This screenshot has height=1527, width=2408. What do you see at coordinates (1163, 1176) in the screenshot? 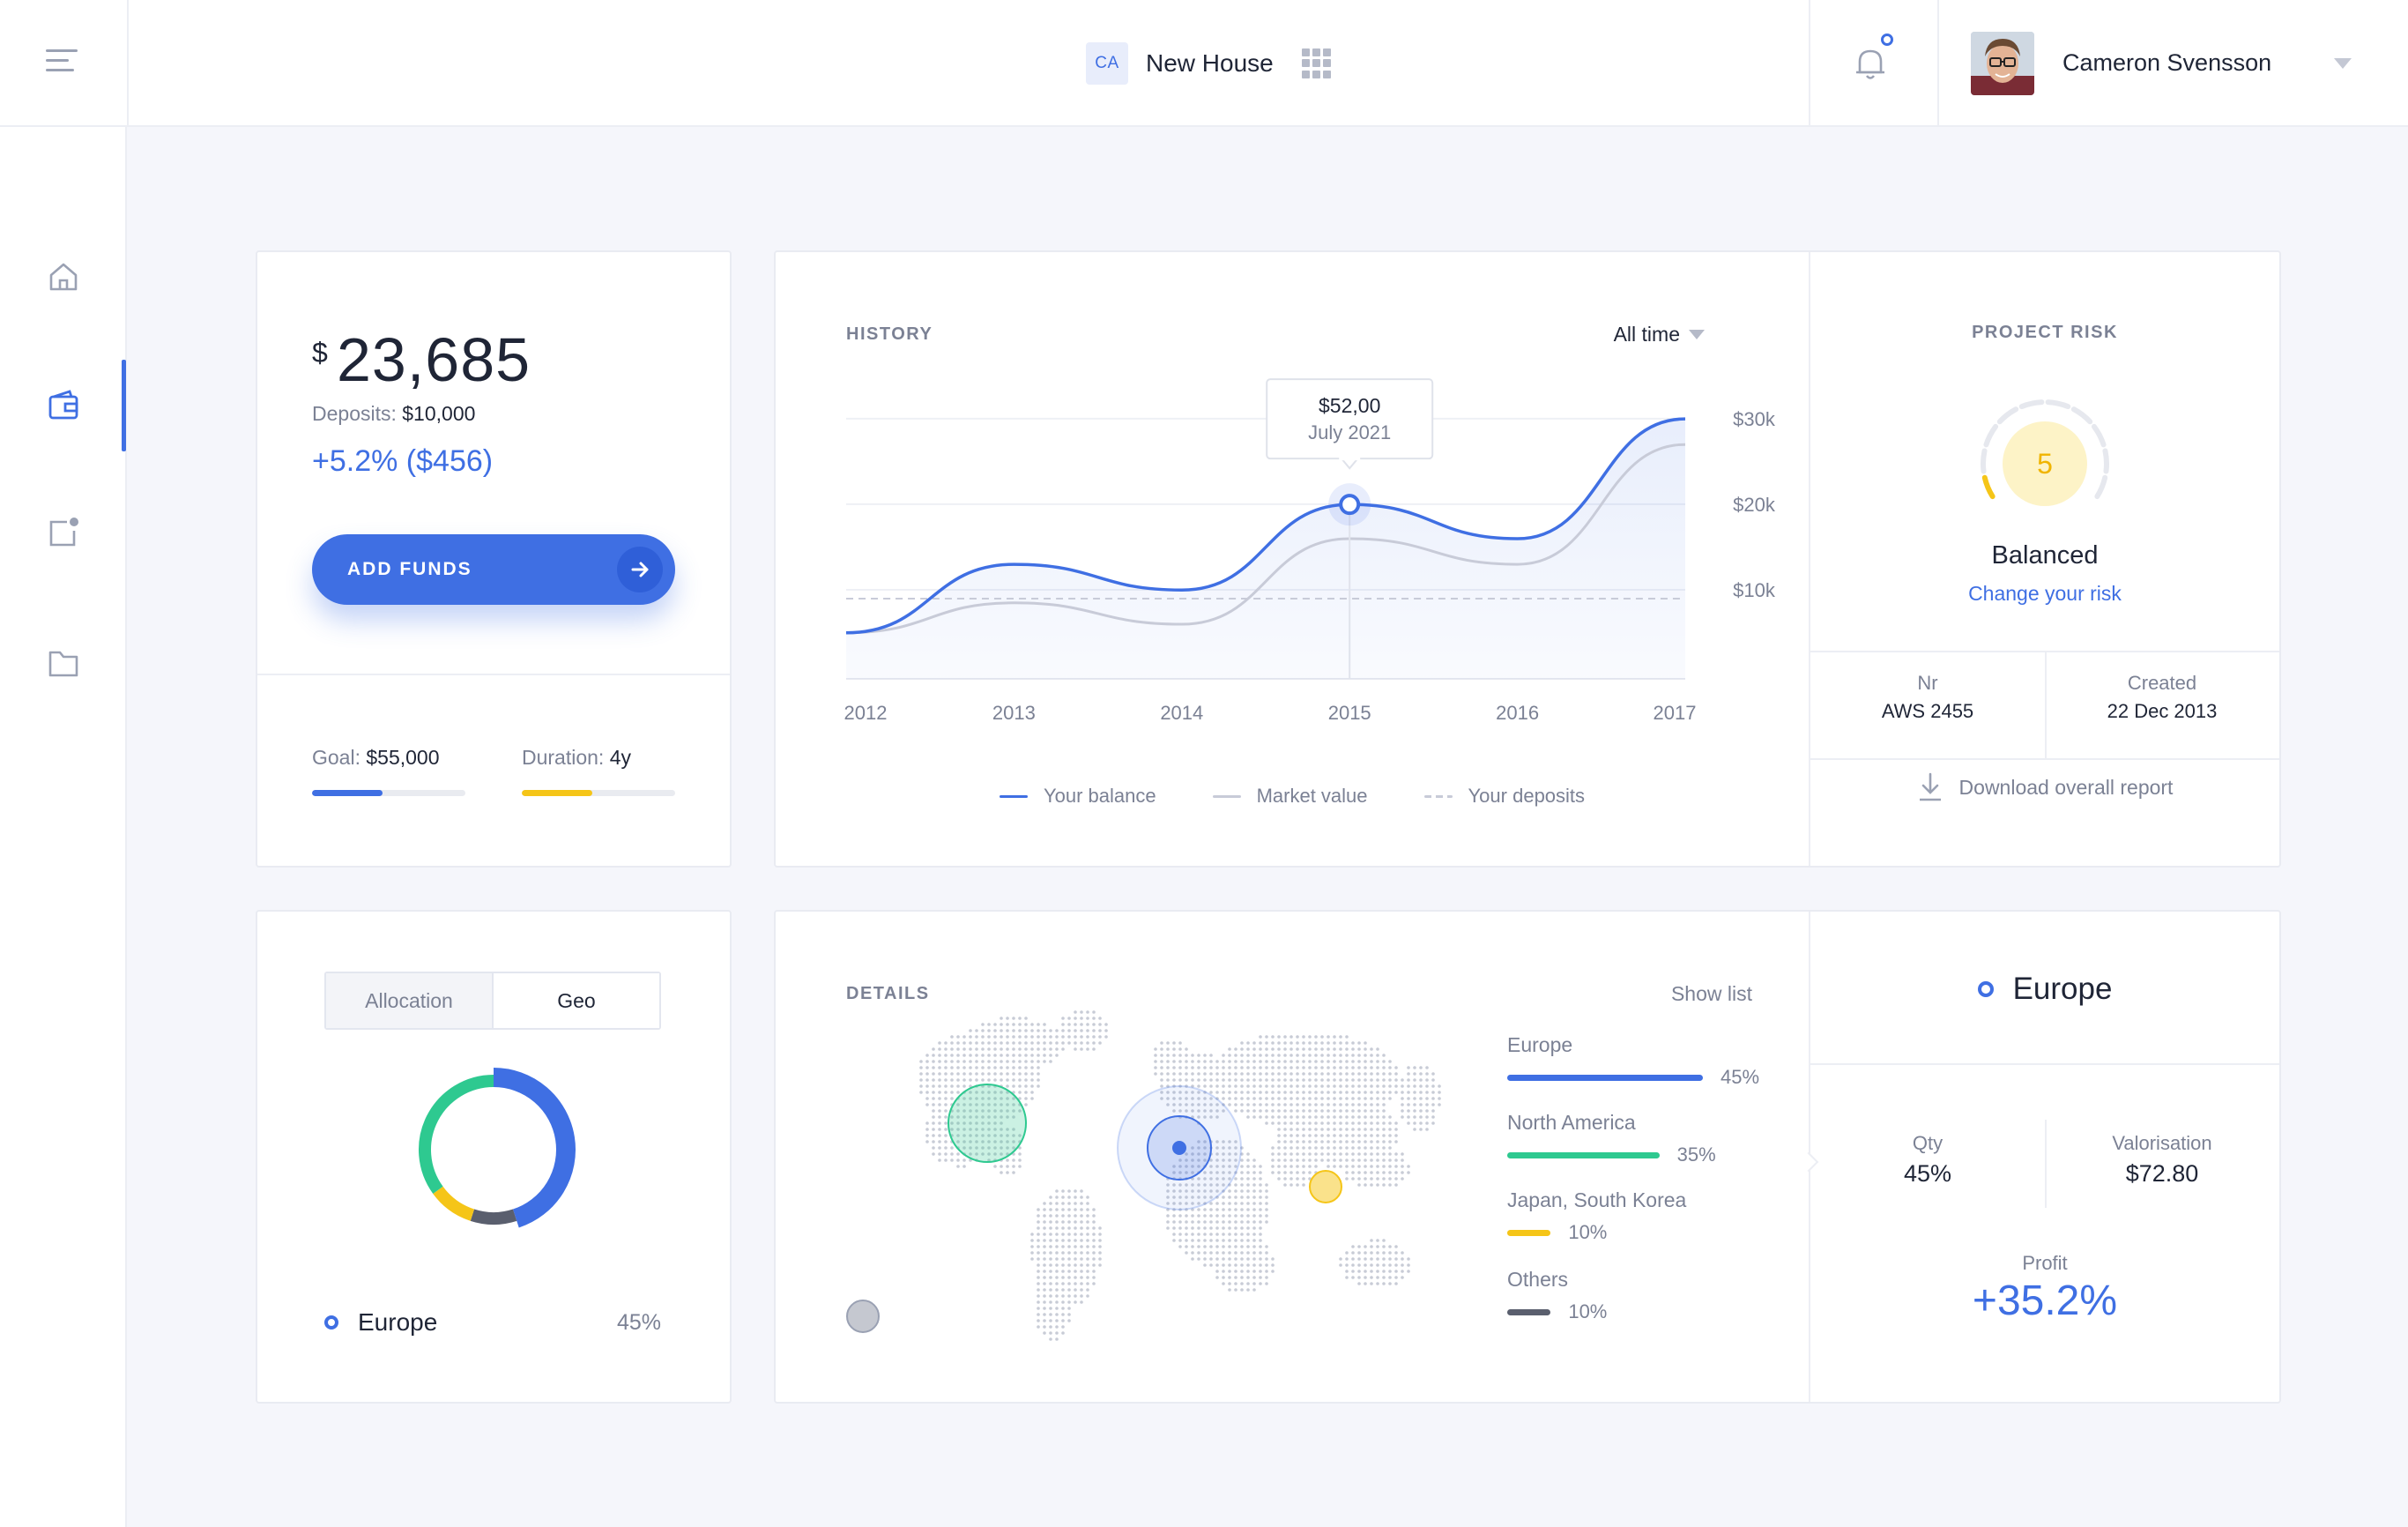
I see `world-map` at bounding box center [1163, 1176].